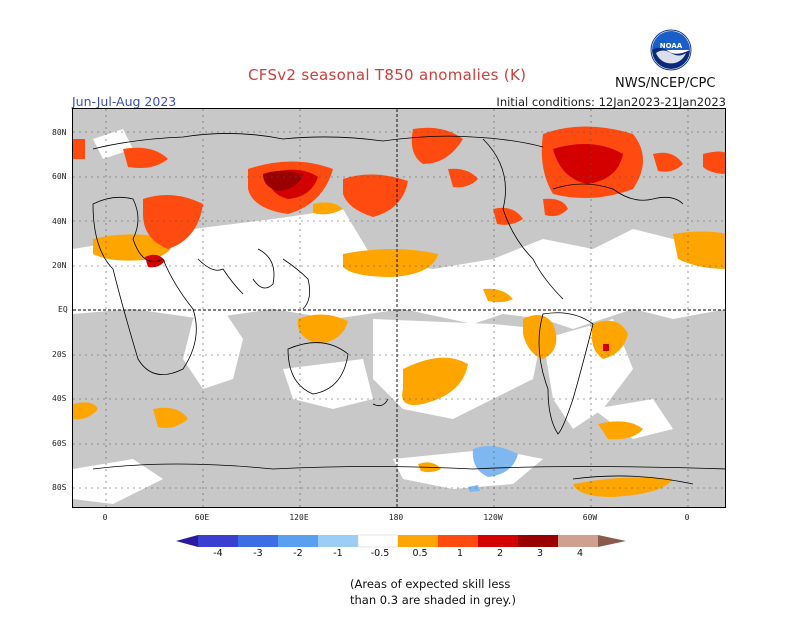 The width and height of the screenshot is (800, 618). I want to click on lat-label-60n: 60N, so click(59, 176).